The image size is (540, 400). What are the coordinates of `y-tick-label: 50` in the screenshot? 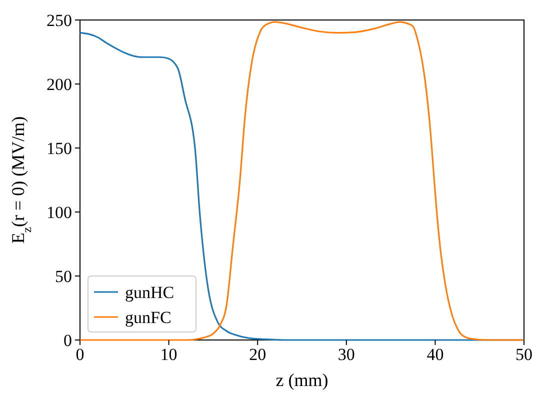 It's located at (63, 276).